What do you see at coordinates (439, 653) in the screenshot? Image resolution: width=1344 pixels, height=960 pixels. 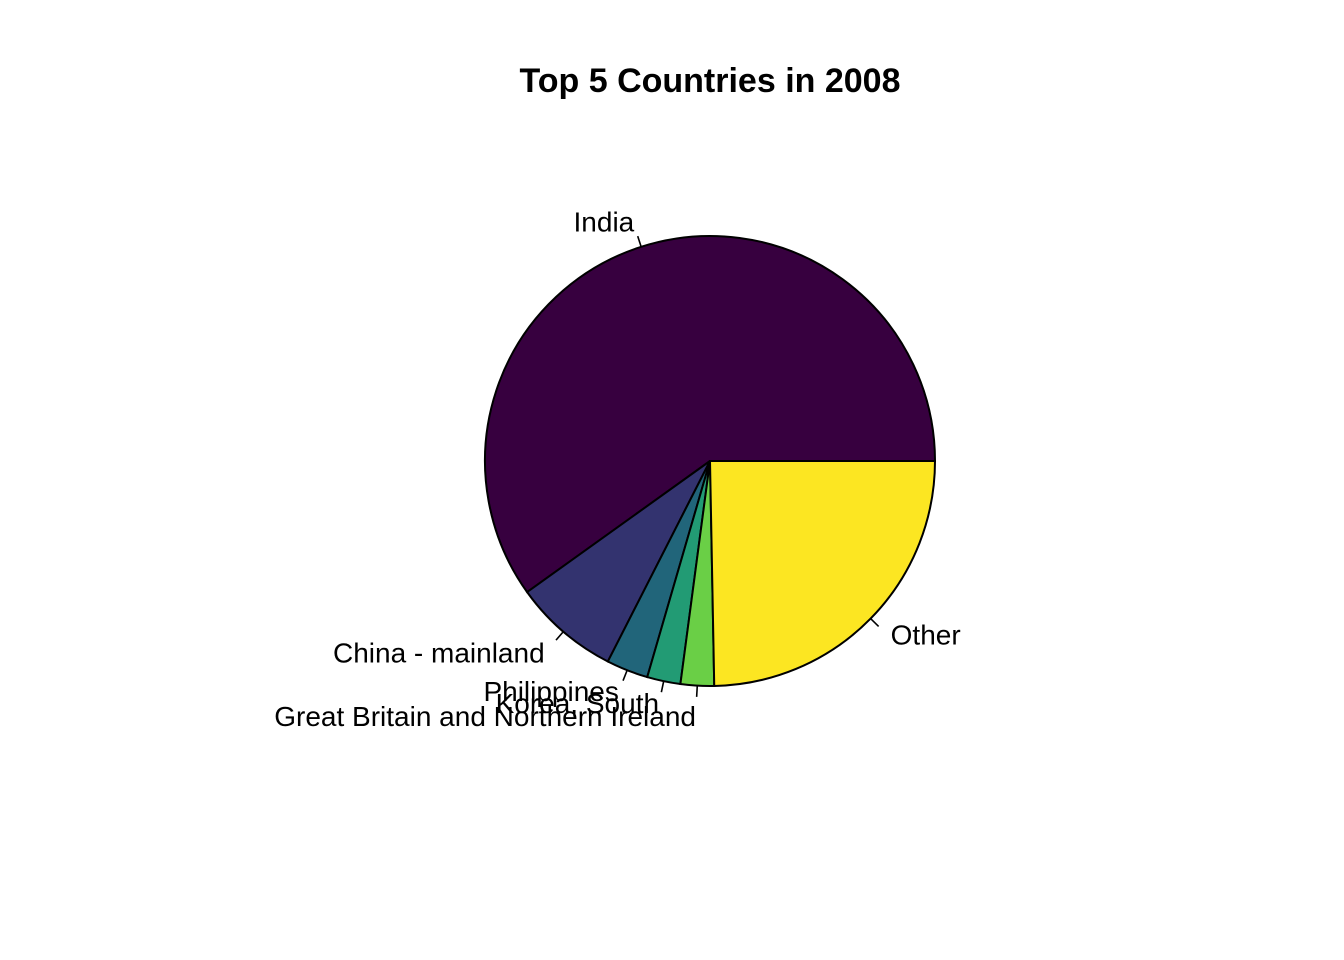 I see `slice-label: China - mainland` at bounding box center [439, 653].